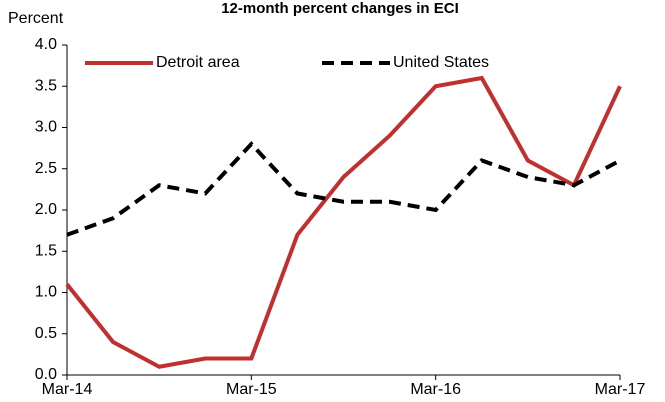 This screenshot has width=665, height=402. I want to click on x-tick-label: Mar-17, so click(620, 389).